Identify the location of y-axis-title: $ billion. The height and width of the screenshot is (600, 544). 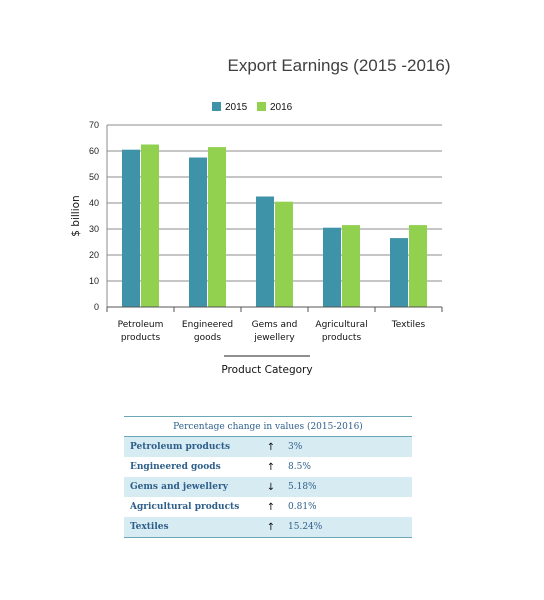
(76, 215).